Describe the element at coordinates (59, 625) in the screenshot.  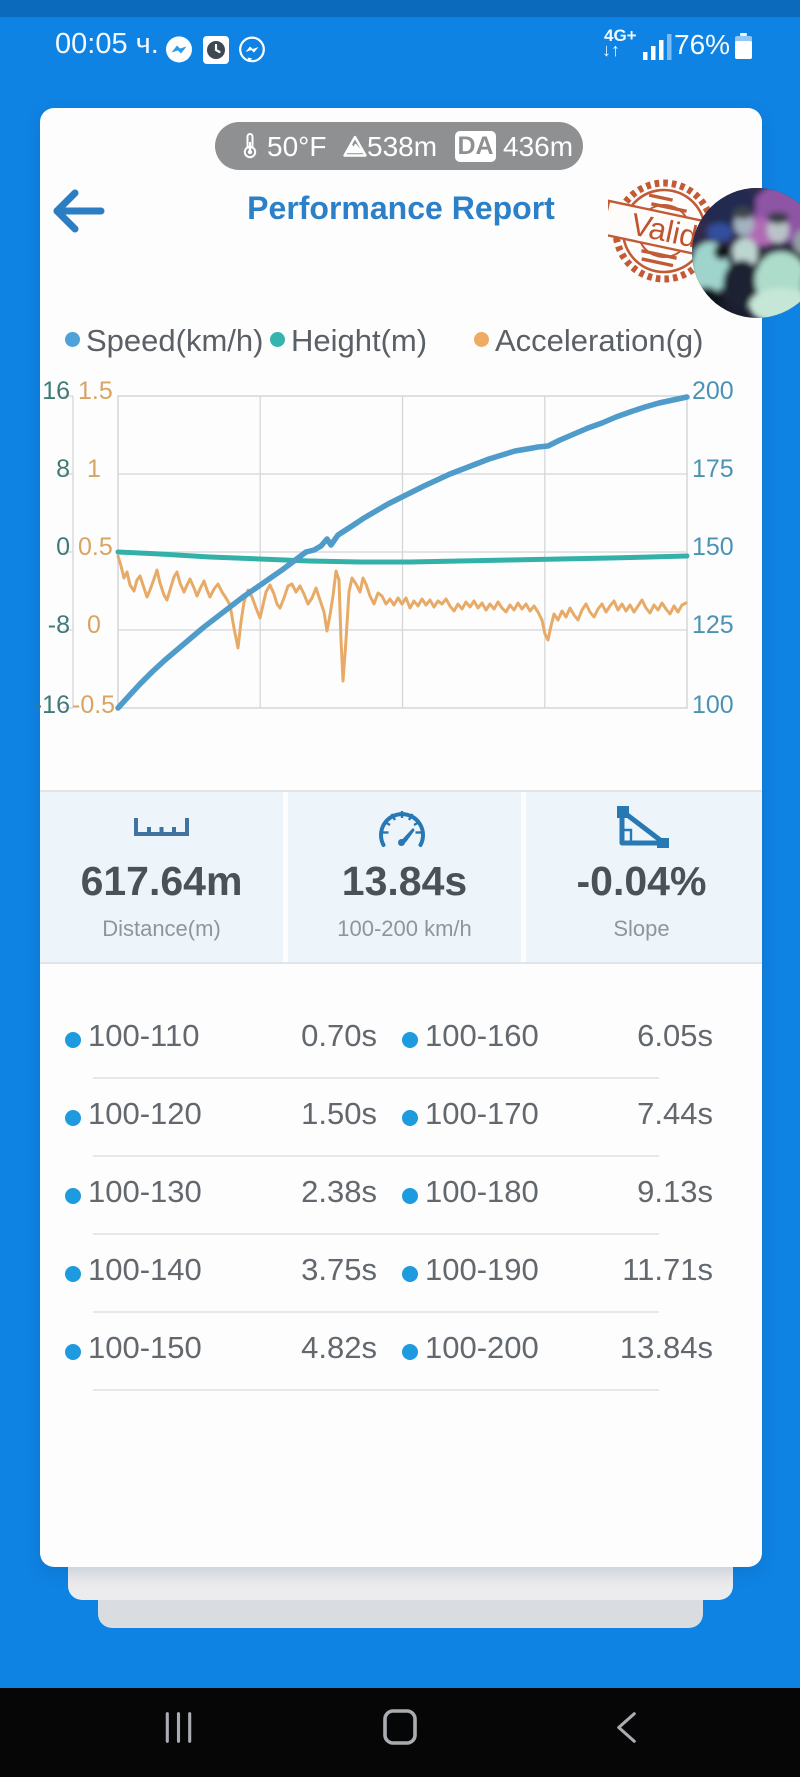
I see `svg-text: -8` at that location.